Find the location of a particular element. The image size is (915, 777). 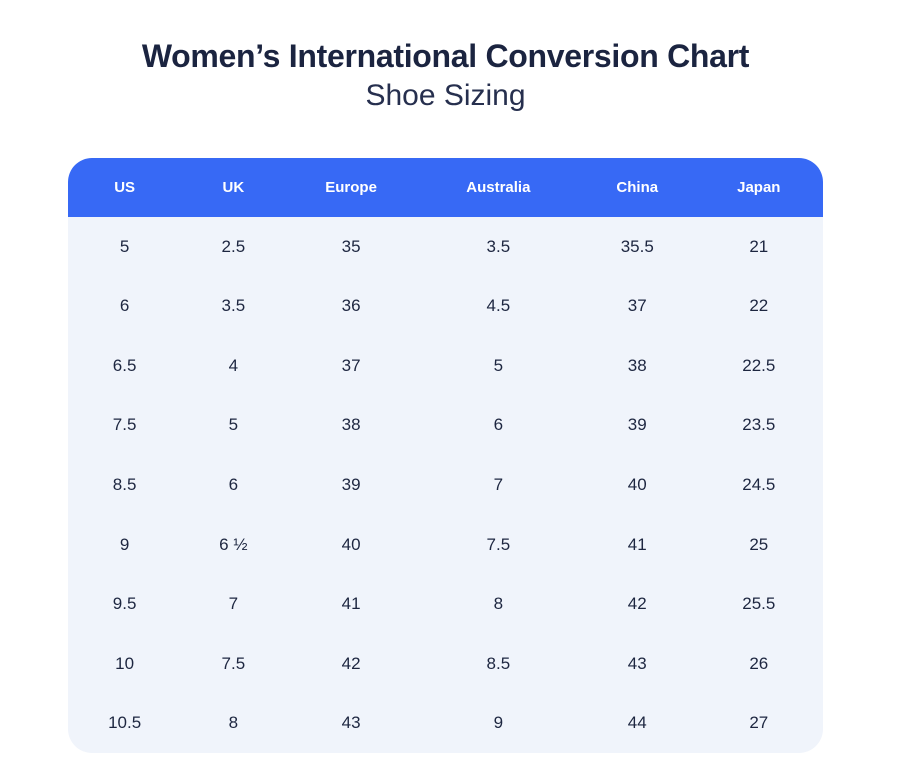

table-cell: 4 is located at coordinates (233, 365).